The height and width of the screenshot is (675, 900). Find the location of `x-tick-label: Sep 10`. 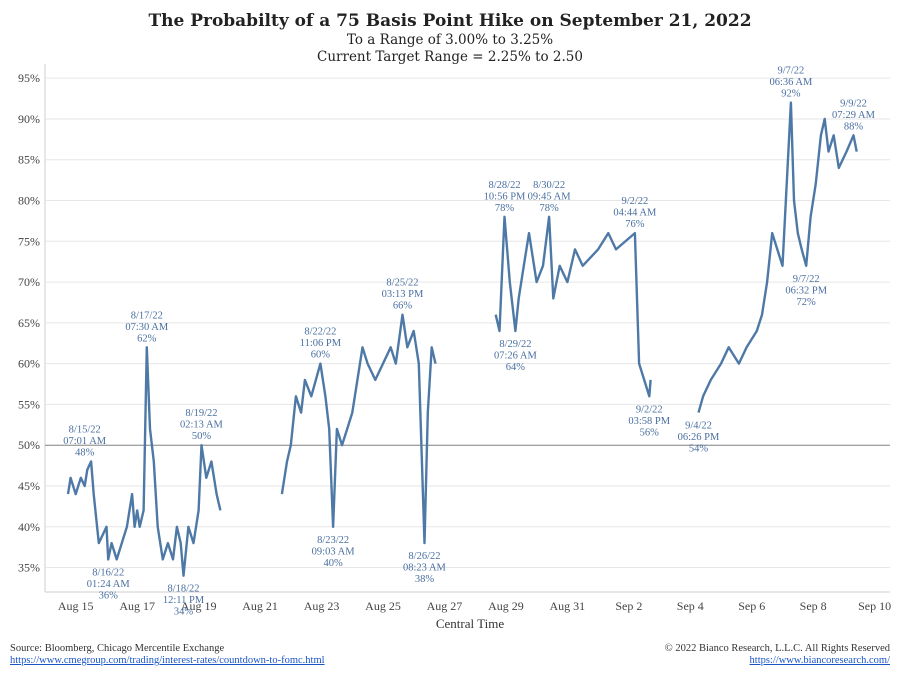

x-tick-label: Sep 10 is located at coordinates (874, 606).